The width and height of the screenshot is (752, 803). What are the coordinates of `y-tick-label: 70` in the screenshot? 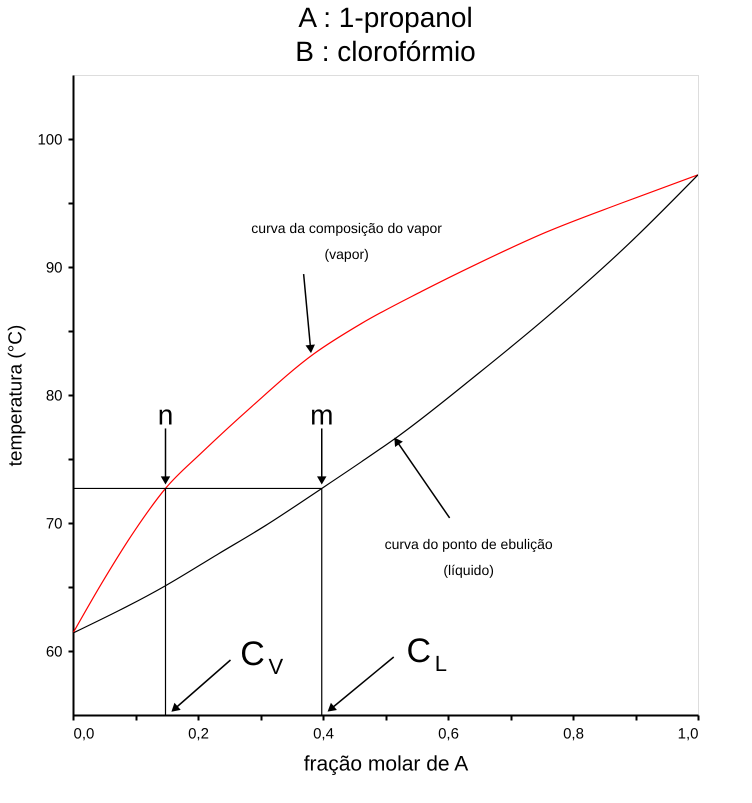 It's located at (54, 524).